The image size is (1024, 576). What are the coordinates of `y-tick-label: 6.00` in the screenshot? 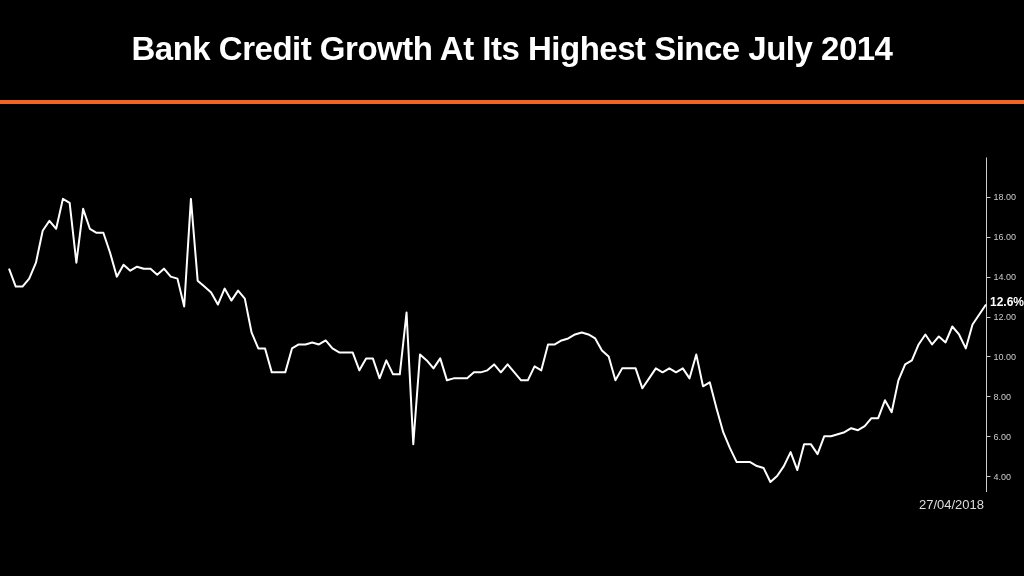 It's located at (1002, 436).